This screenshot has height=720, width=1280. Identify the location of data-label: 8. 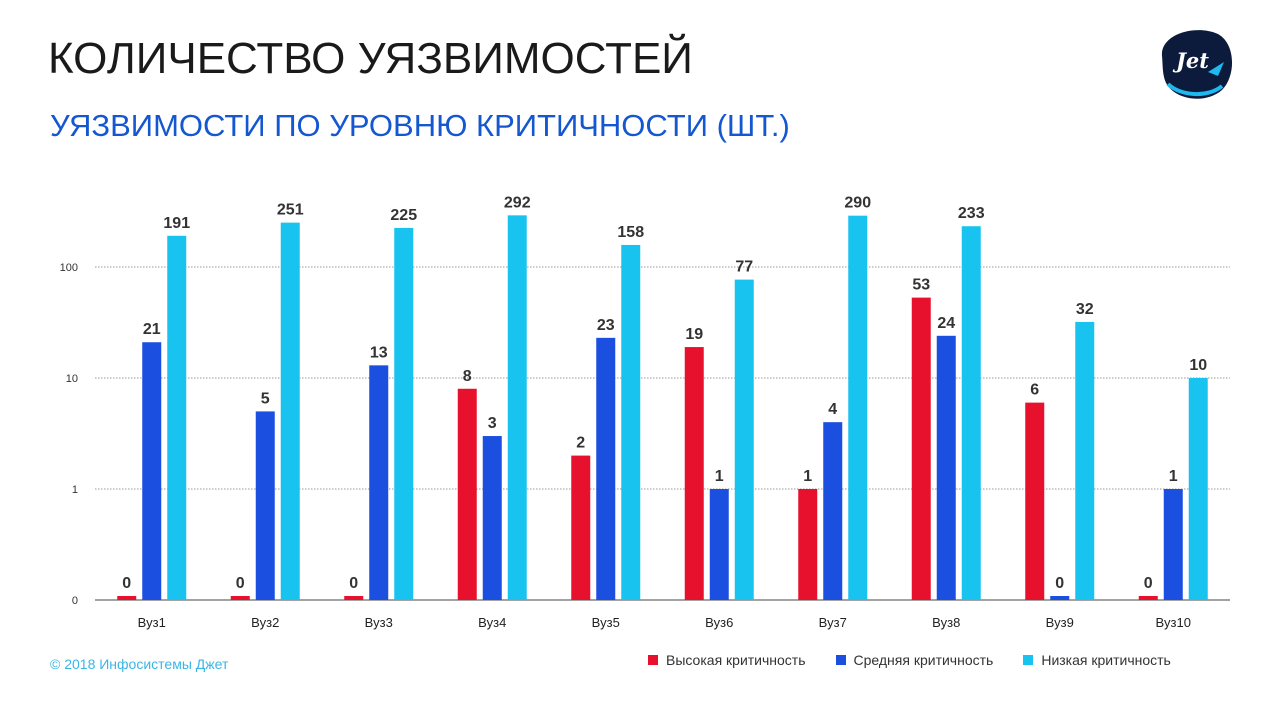
(467, 376).